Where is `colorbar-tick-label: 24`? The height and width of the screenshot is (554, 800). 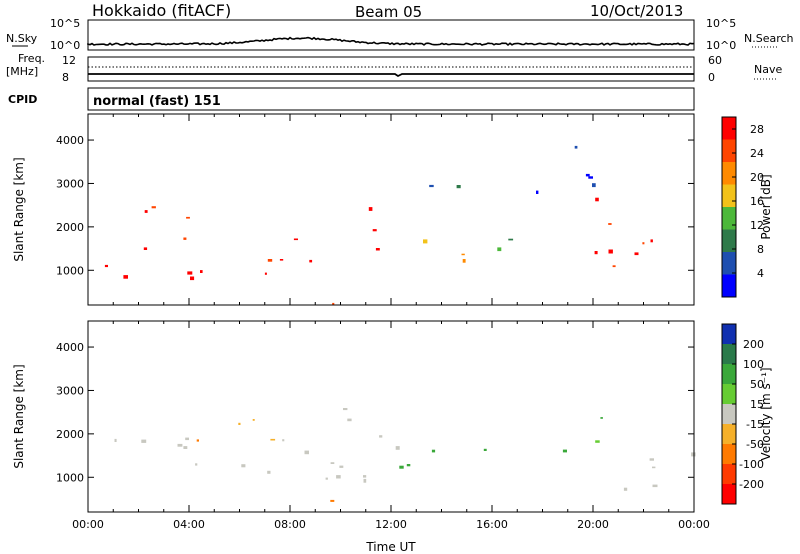 colorbar-tick-label: 24 is located at coordinates (757, 153).